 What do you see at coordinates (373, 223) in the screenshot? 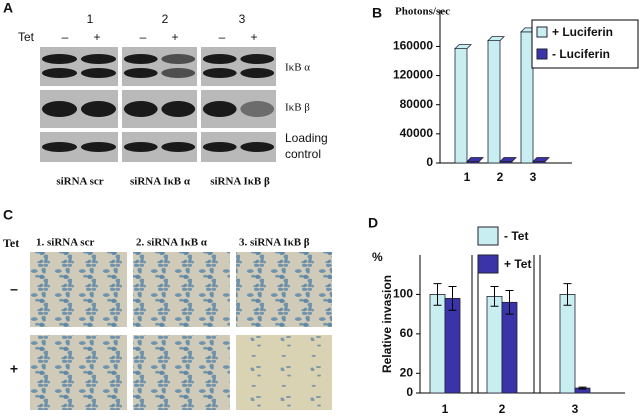
I see `panel-label: D` at bounding box center [373, 223].